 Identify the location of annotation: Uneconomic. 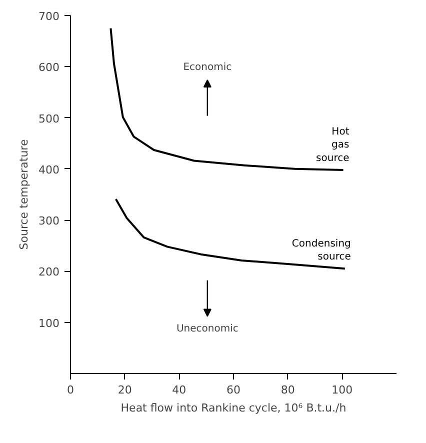
(207, 328).